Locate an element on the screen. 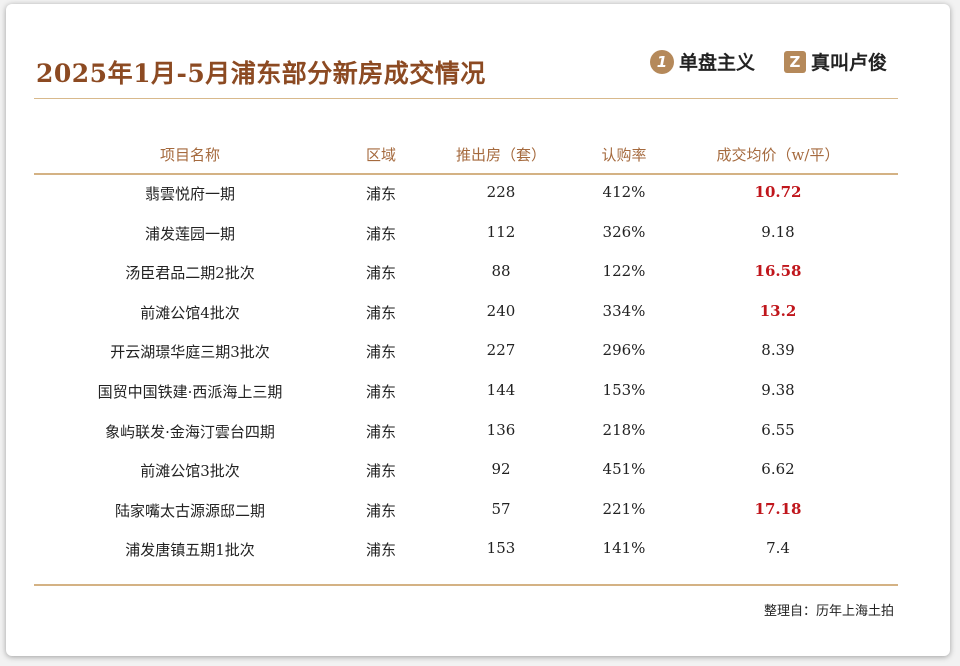  table-cell: 16.58 is located at coordinates (778, 271).